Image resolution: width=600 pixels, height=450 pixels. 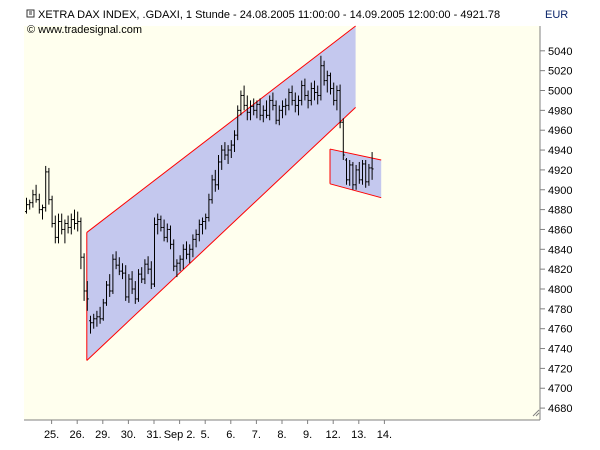 What do you see at coordinates (560, 389) in the screenshot?
I see `y-tick-label: 4700` at bounding box center [560, 389].